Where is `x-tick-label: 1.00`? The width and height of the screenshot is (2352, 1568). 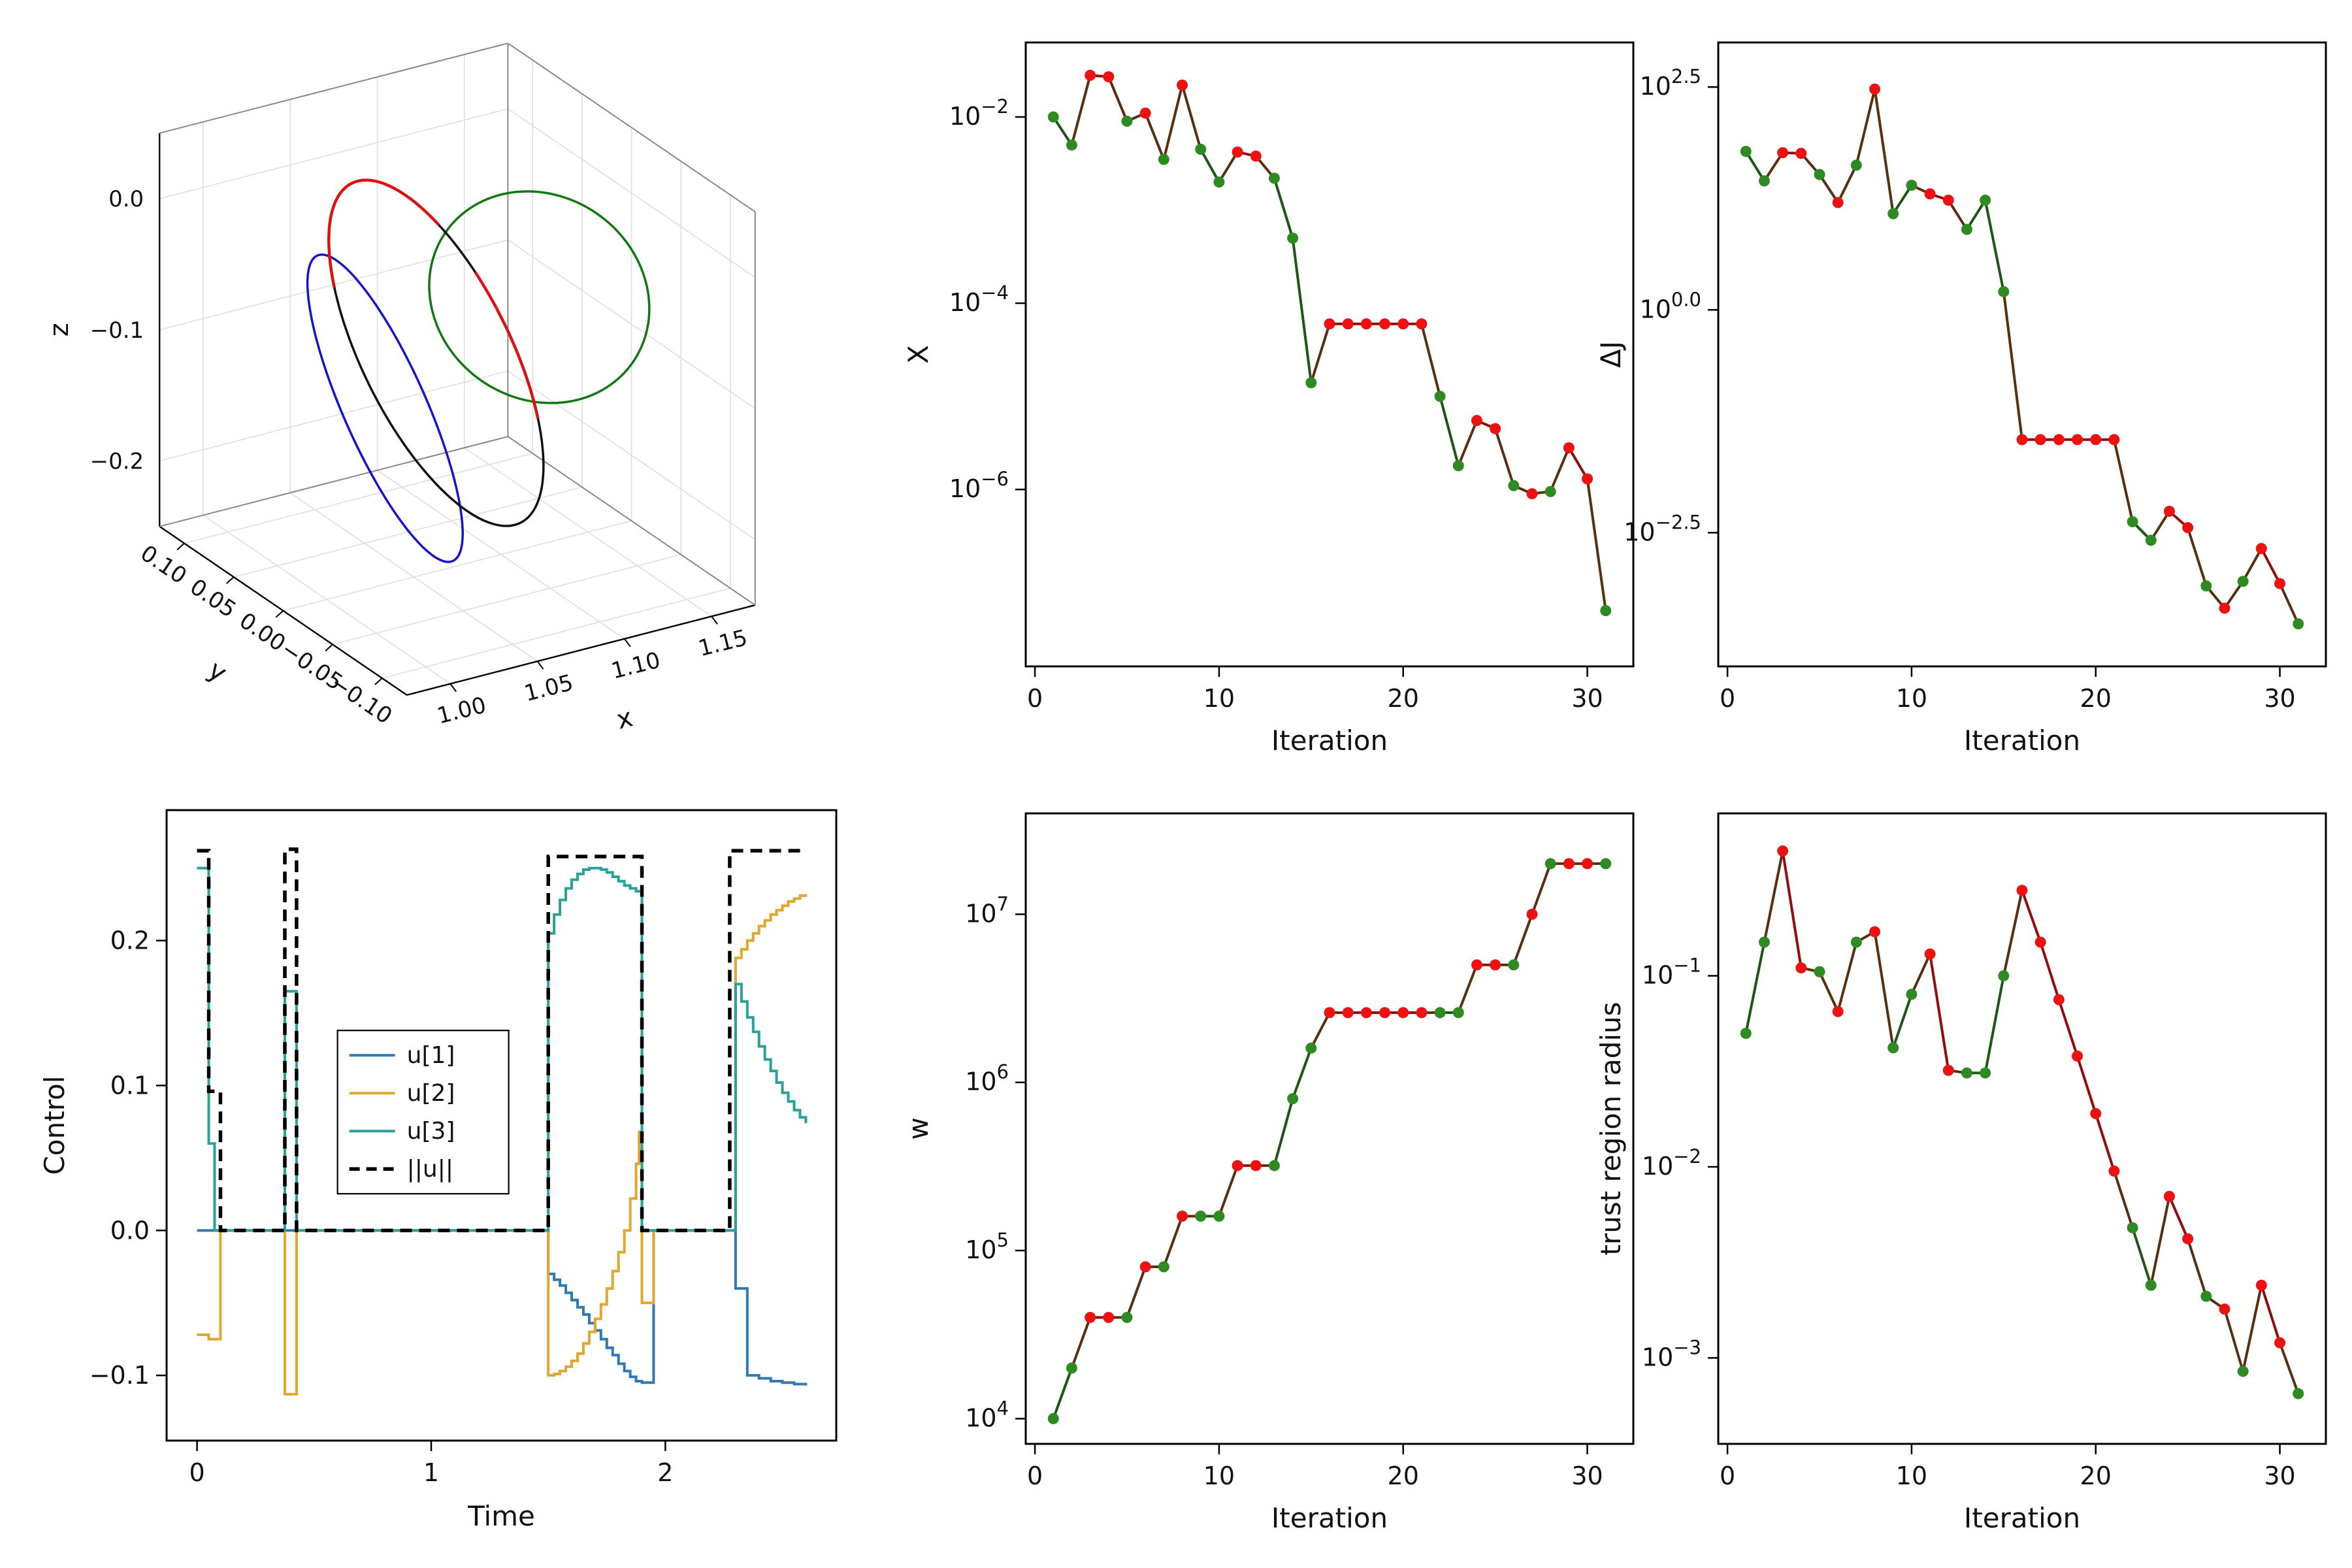
x-tick-label: 1.00 is located at coordinates (461, 710).